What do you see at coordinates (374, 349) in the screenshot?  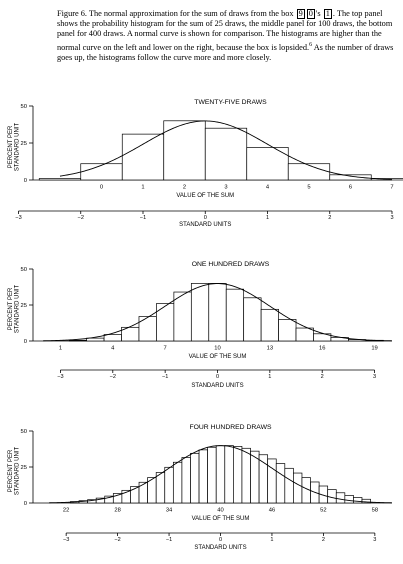 I see `x-tick-label: 19` at bounding box center [374, 349].